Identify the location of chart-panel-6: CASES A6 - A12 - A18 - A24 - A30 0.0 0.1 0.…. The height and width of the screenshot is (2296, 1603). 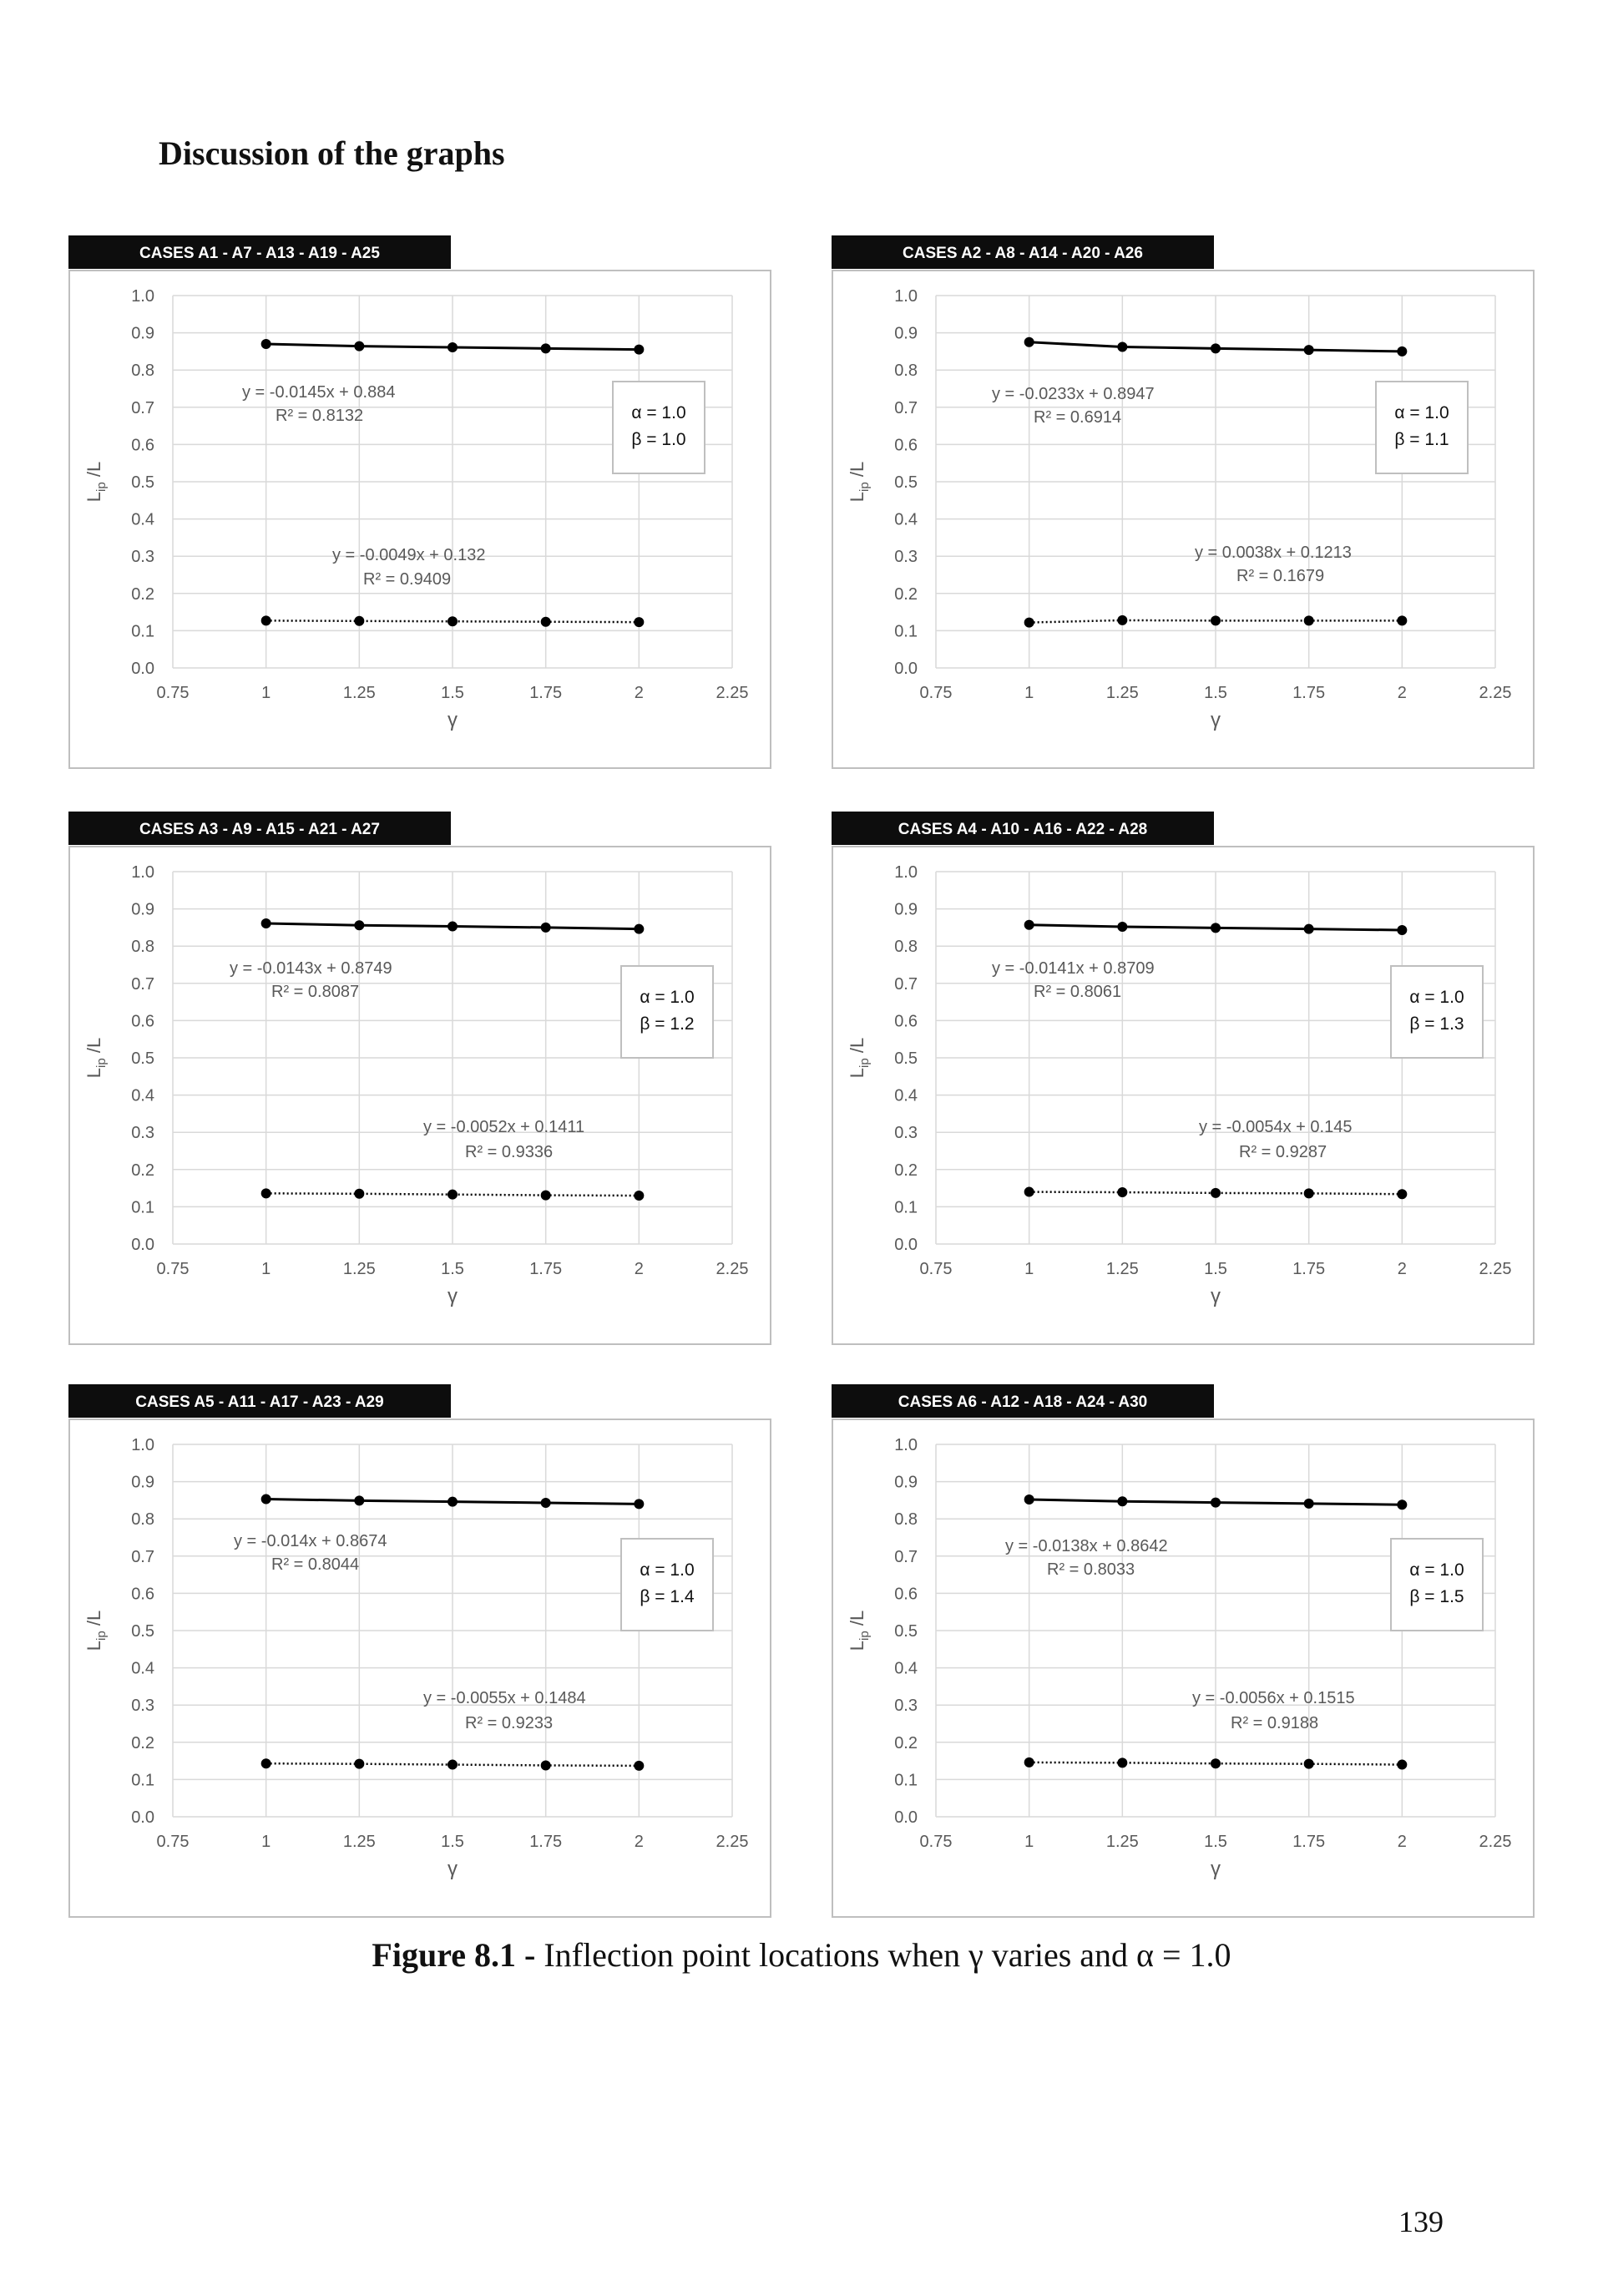
(1183, 1654).